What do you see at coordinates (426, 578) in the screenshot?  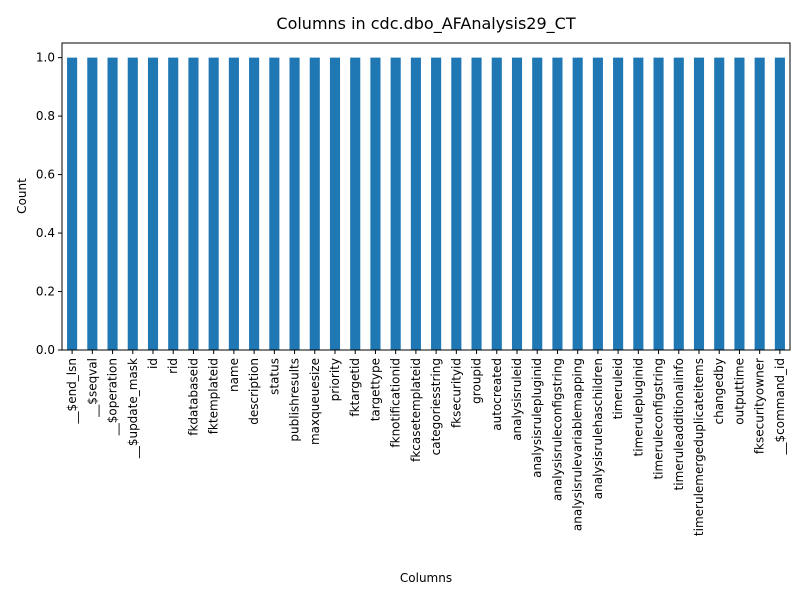 I see `x-axis-label: Columns` at bounding box center [426, 578].